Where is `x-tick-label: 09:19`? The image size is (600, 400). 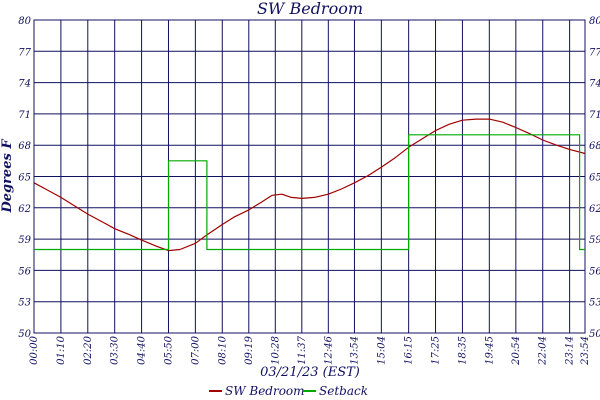
x-tick-label: 09:19 is located at coordinates (249, 349).